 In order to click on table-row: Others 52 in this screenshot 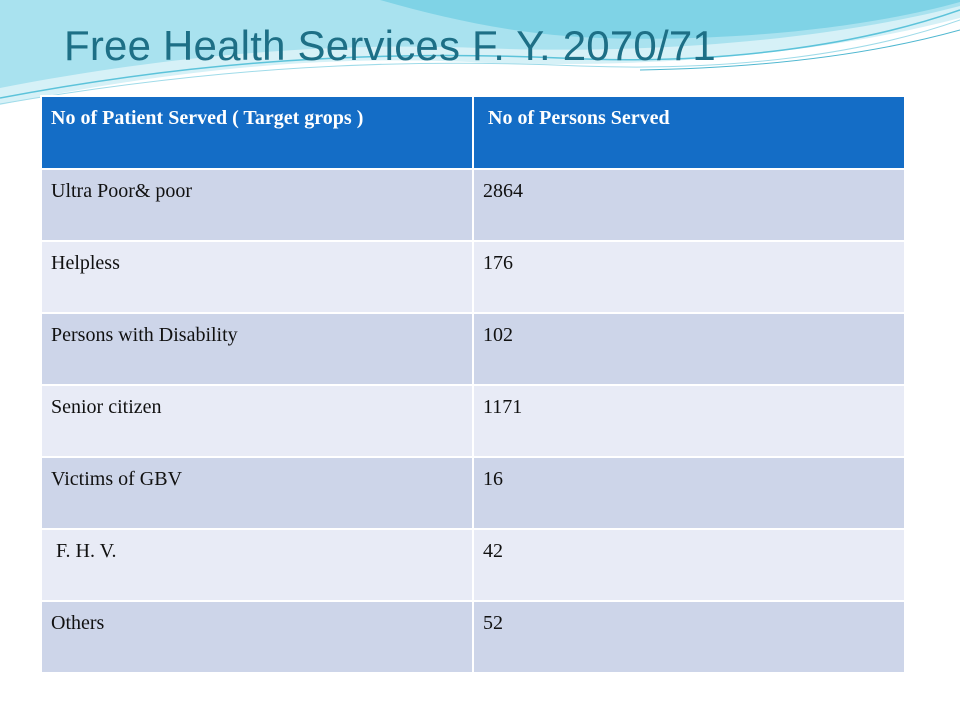, I will do `click(473, 637)`.